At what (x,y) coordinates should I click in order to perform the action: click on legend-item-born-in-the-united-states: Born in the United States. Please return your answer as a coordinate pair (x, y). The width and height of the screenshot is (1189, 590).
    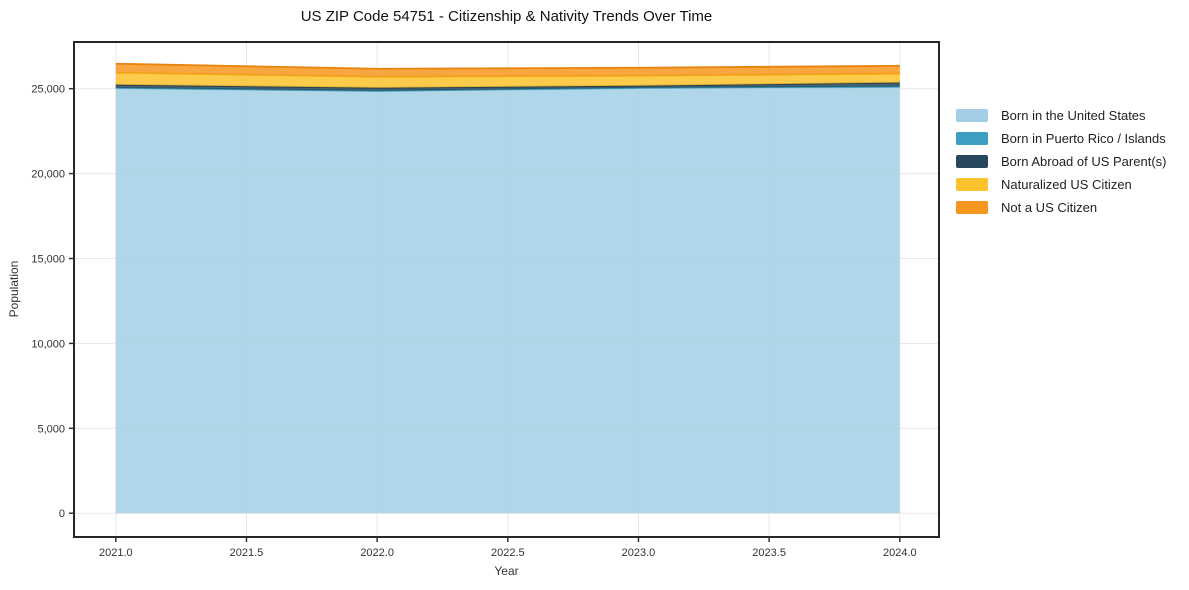
    Looking at the image, I should click on (1061, 115).